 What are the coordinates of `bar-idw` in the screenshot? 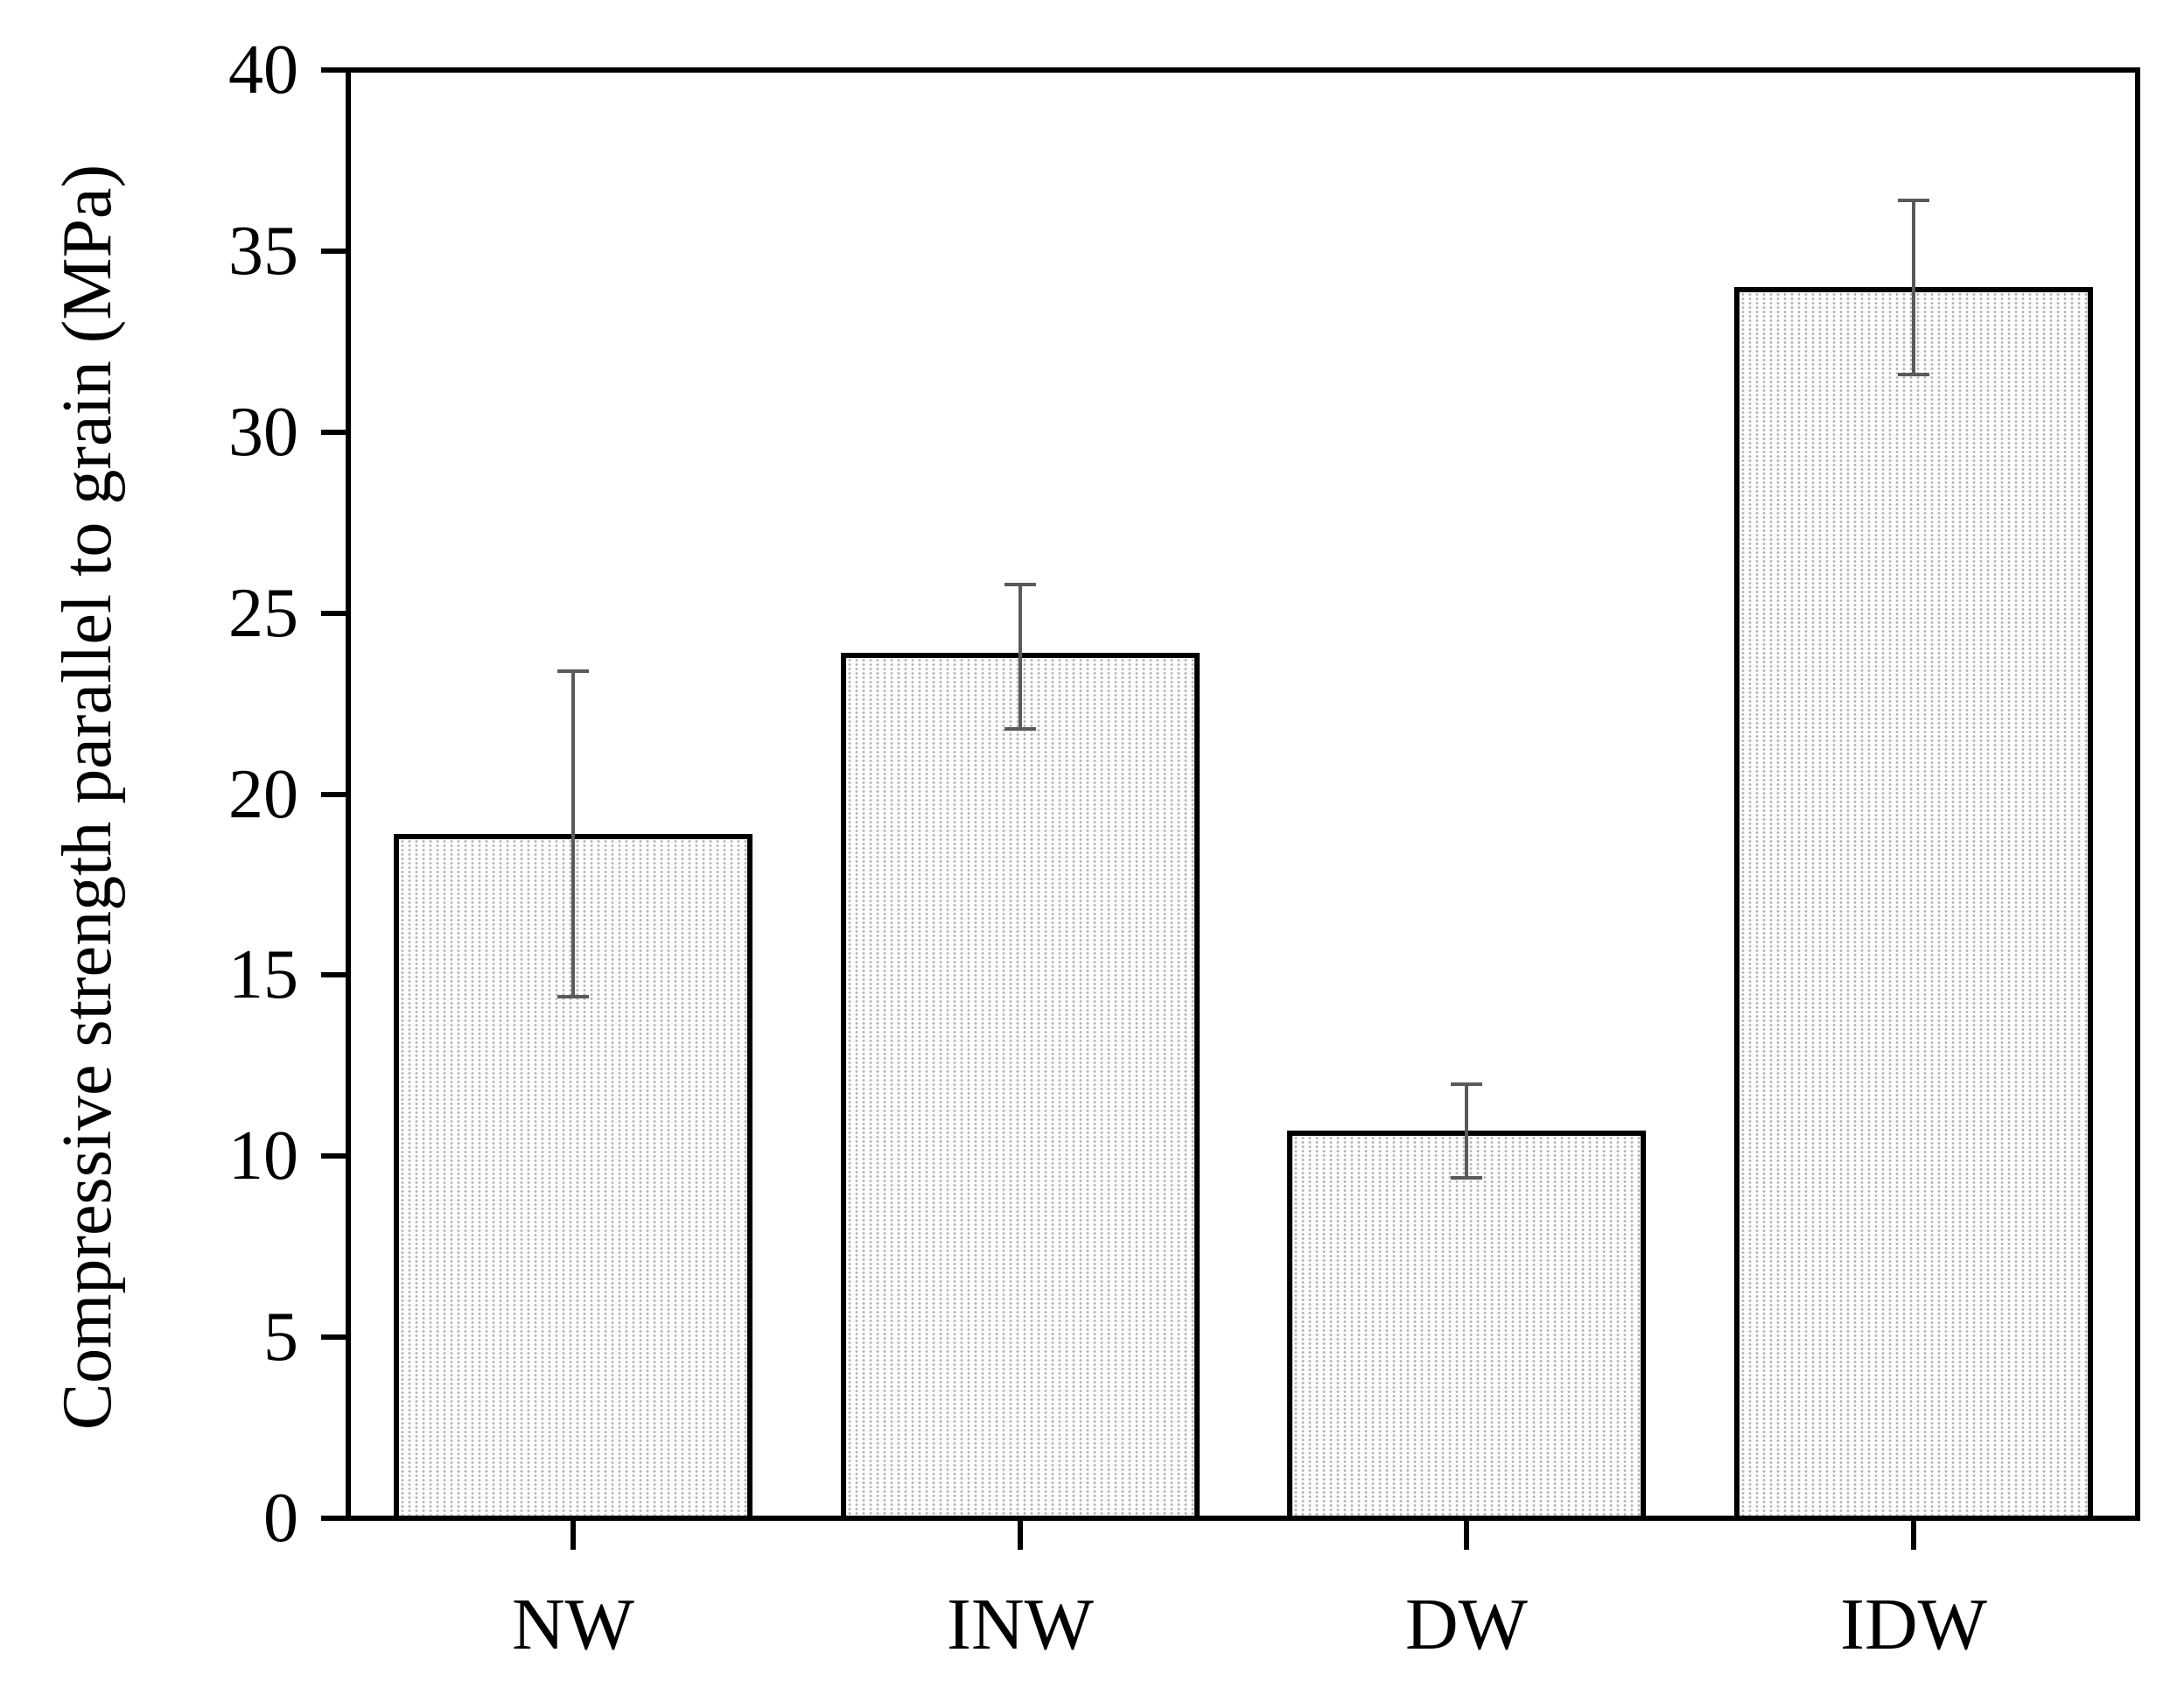 It's located at (1913, 904).